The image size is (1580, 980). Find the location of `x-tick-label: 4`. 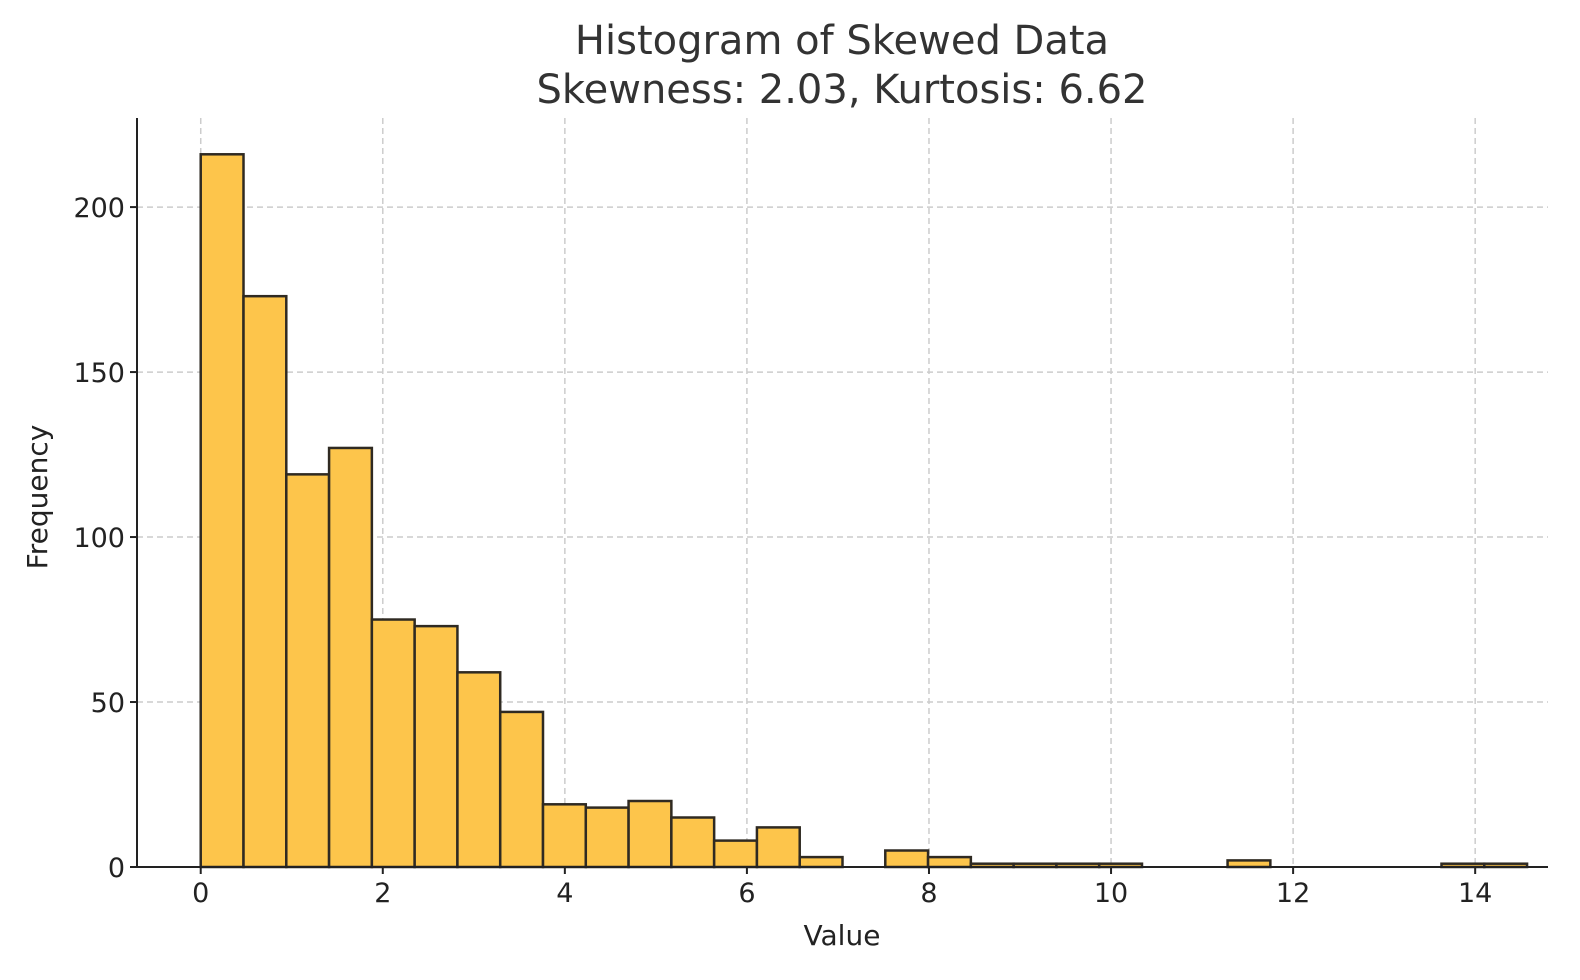

x-tick-label: 4 is located at coordinates (564, 893).